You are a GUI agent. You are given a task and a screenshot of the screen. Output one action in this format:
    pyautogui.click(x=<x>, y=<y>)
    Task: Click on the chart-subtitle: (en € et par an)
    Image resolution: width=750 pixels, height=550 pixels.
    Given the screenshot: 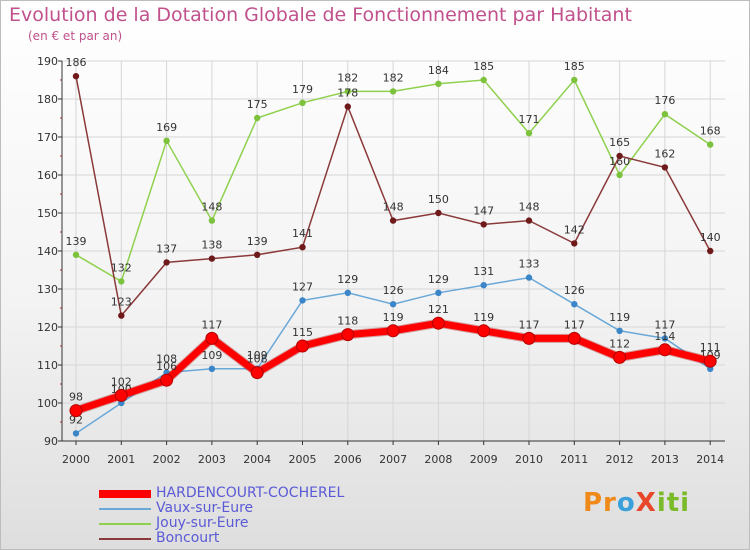 What is the action you would take?
    pyautogui.click(x=75, y=36)
    